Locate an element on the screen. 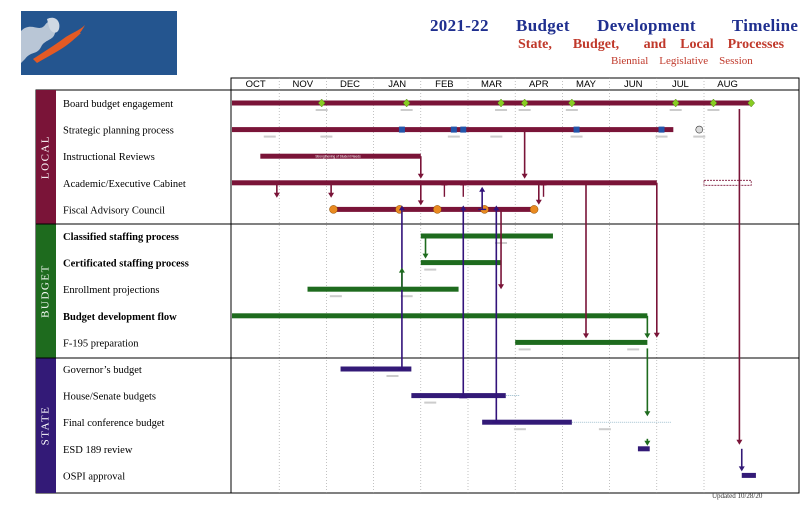  district-logo is located at coordinates (99, 43).